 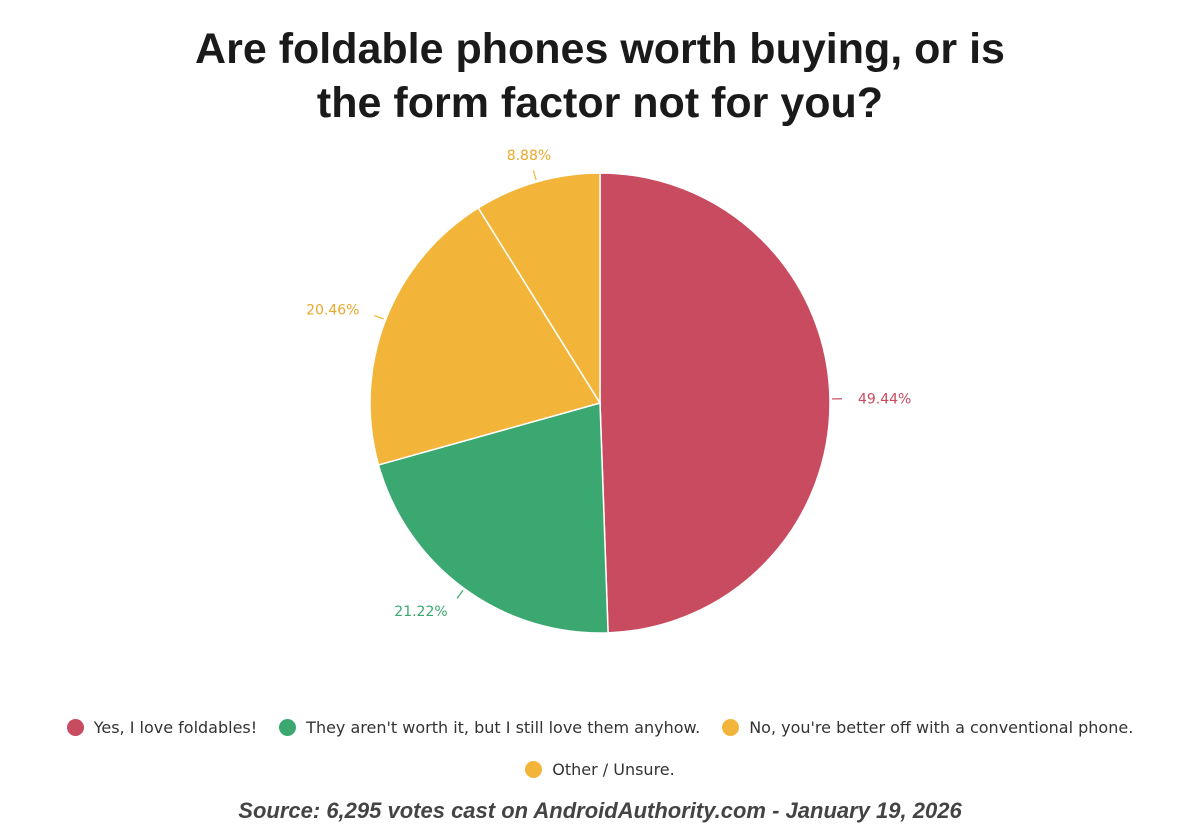 What do you see at coordinates (529, 156) in the screenshot?
I see `slice-label-3: 8.88%` at bounding box center [529, 156].